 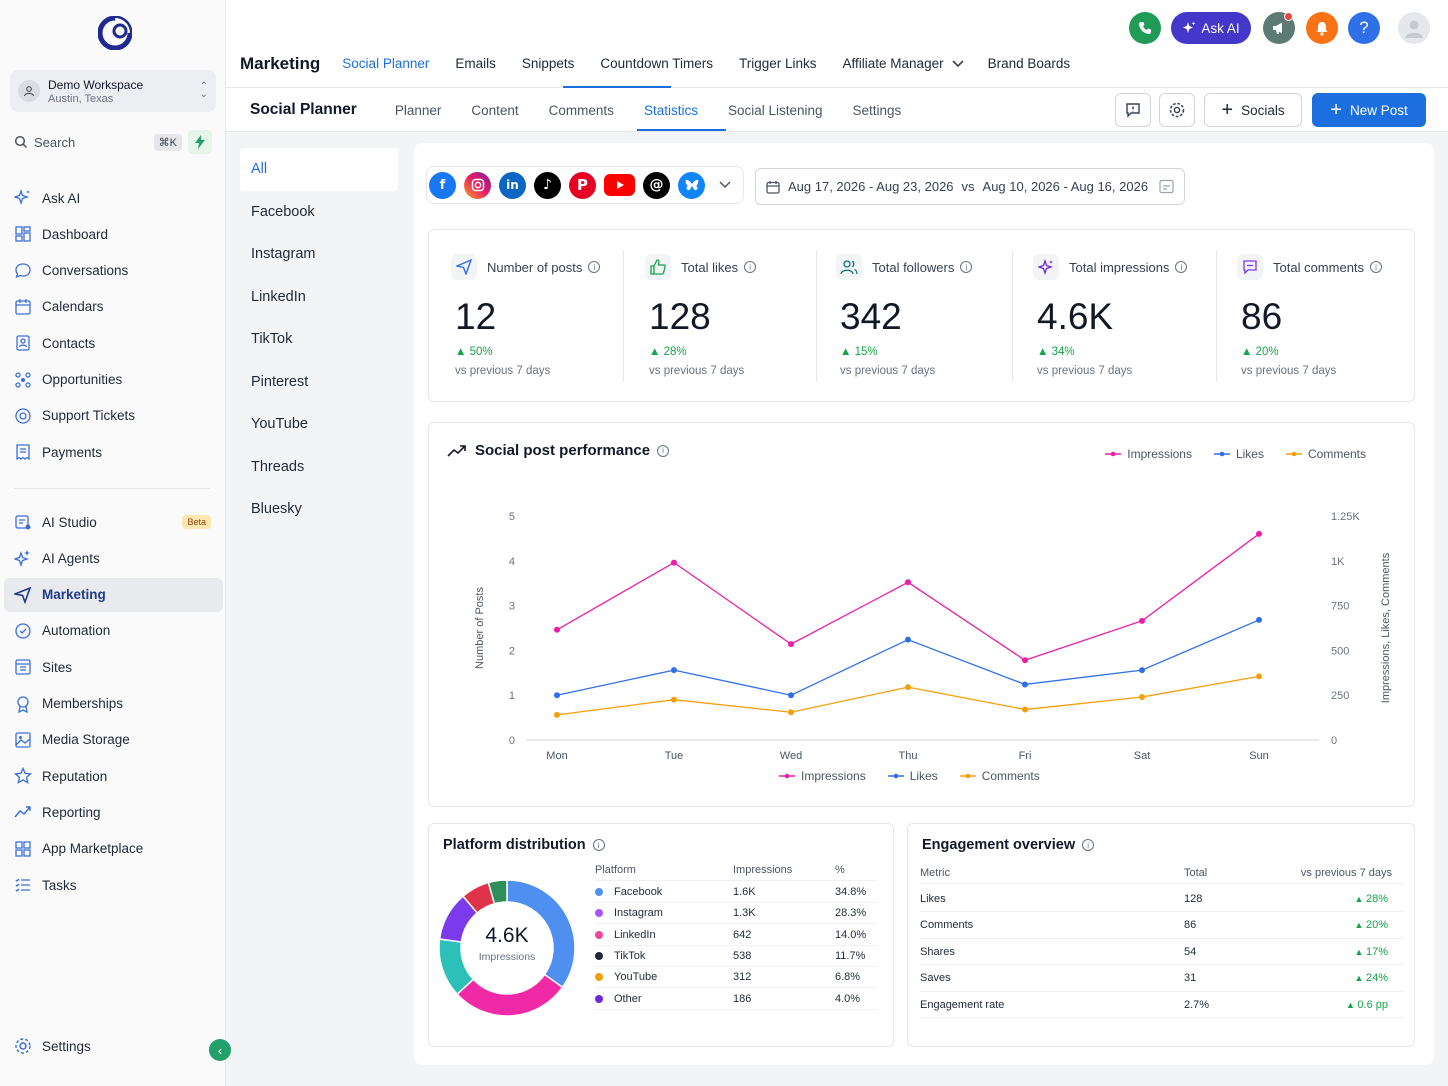 I want to click on tab-trigger-links: Trigger Links, so click(x=777, y=63).